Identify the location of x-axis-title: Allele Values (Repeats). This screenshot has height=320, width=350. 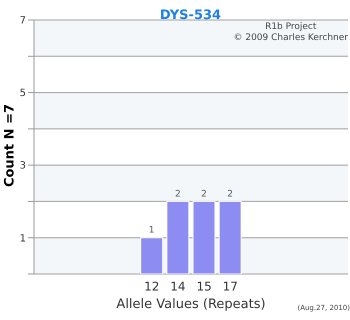
(191, 304).